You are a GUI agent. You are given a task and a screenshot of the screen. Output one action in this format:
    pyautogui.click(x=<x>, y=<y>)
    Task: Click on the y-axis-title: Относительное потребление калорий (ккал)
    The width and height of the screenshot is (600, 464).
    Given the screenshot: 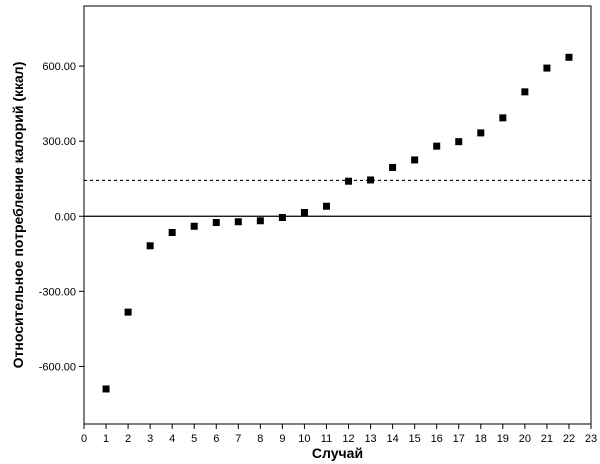 What is the action you would take?
    pyautogui.click(x=18, y=215)
    